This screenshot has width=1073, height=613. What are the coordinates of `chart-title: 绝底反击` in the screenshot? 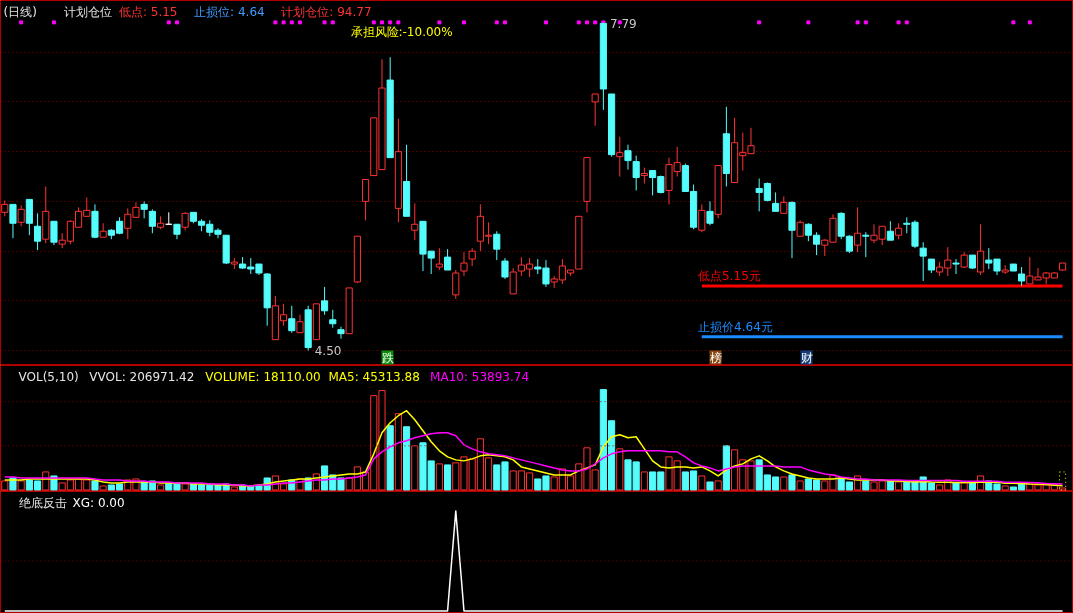 It's located at (42, 502).